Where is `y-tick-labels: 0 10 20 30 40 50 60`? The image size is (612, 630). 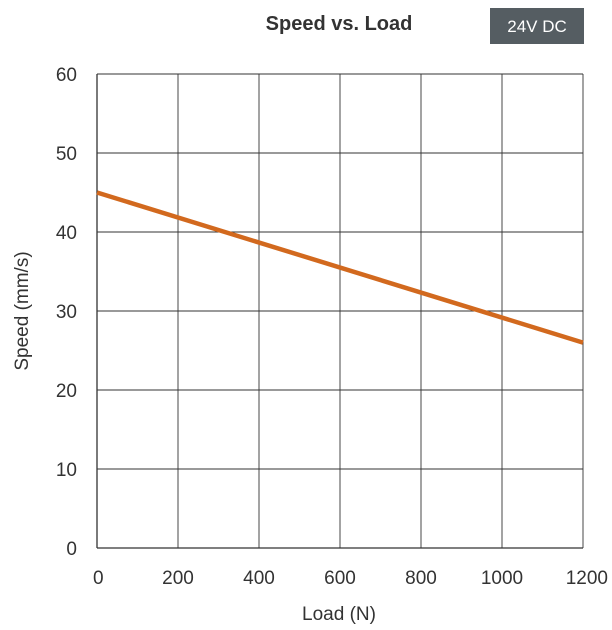 y-tick-labels: 0 10 20 30 40 50 60 is located at coordinates (66, 312).